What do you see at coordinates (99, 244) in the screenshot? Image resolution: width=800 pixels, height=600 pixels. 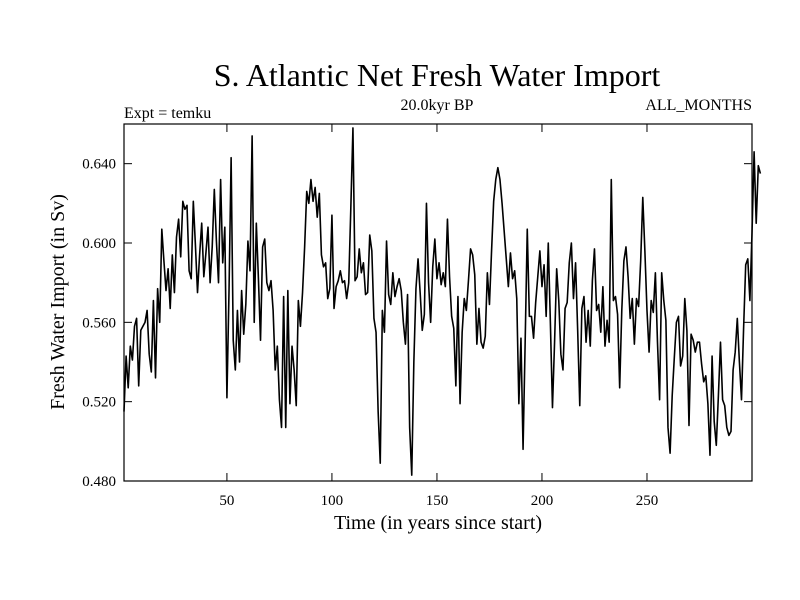 I see `y-tick-label: 0.600` at bounding box center [99, 244].